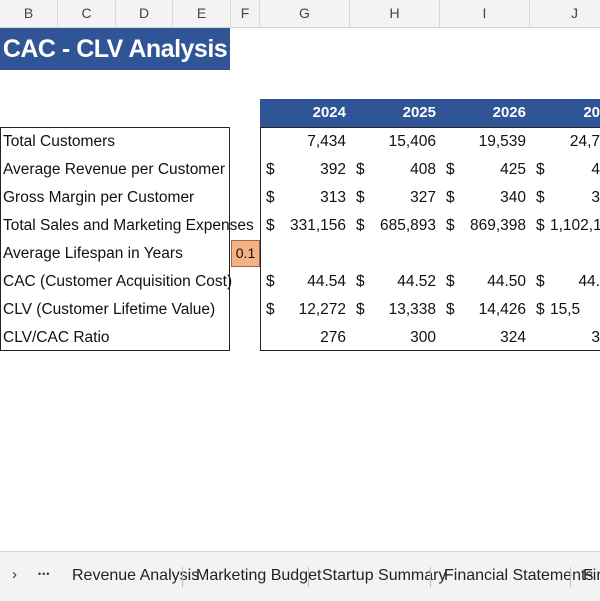 The width and height of the screenshot is (600, 601). I want to click on lifespan-input-cell: 0.1, so click(245, 253).